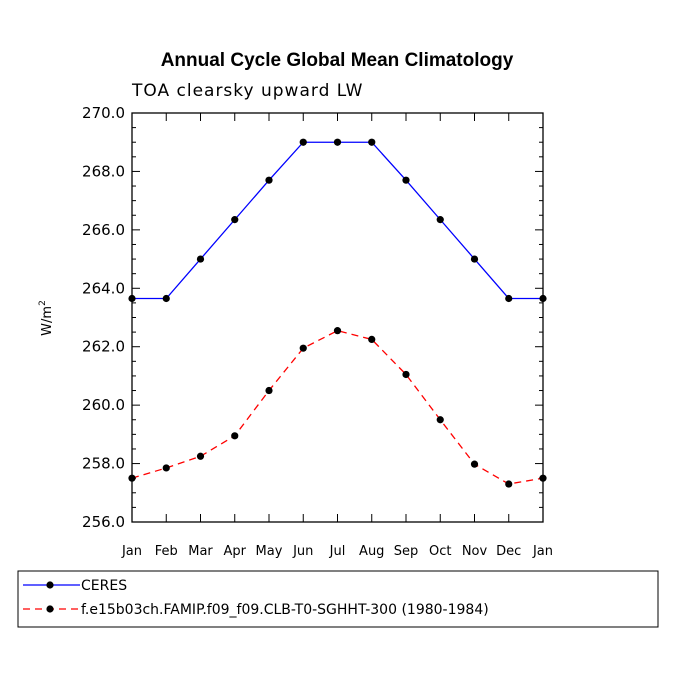  What do you see at coordinates (103, 522) in the screenshot?
I see `y-tick-label: 256.0` at bounding box center [103, 522].